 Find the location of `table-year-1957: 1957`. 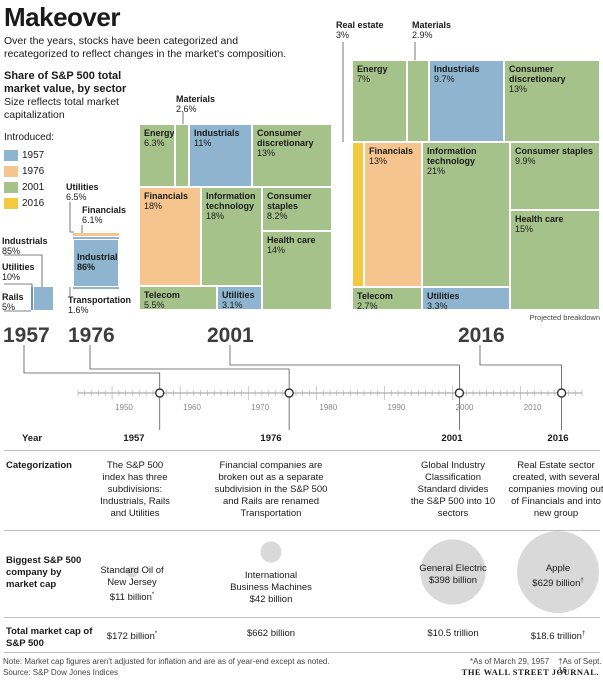

table-year-1957: 1957 is located at coordinates (134, 438).